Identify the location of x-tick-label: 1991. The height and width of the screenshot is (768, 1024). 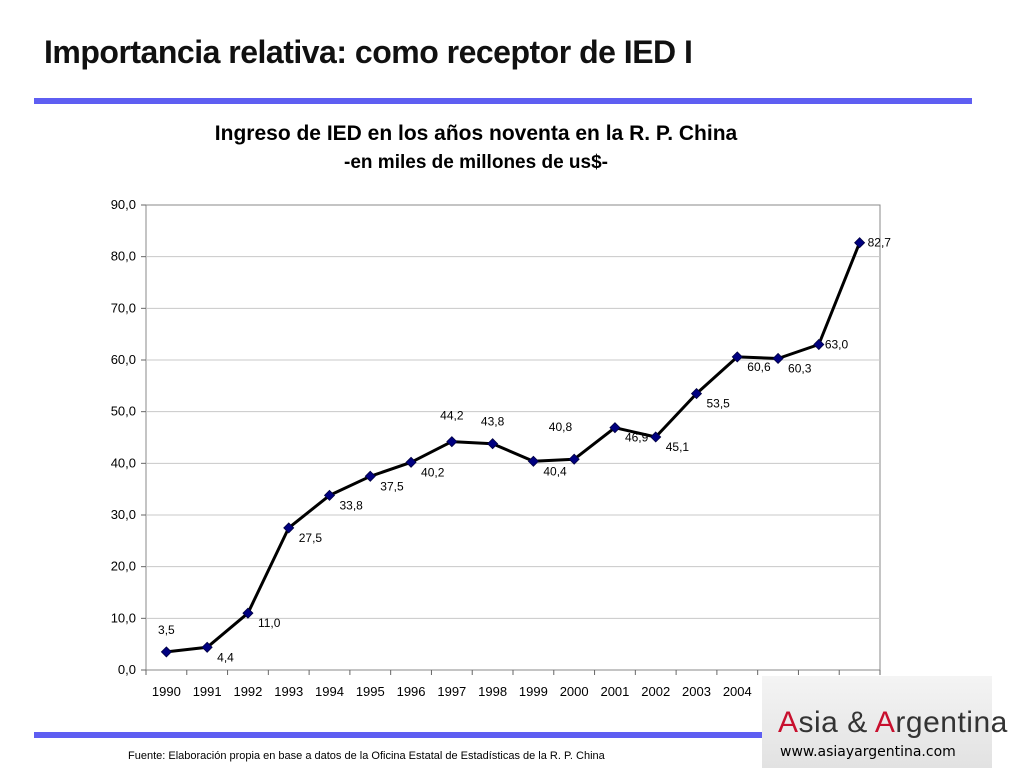
(207, 691).